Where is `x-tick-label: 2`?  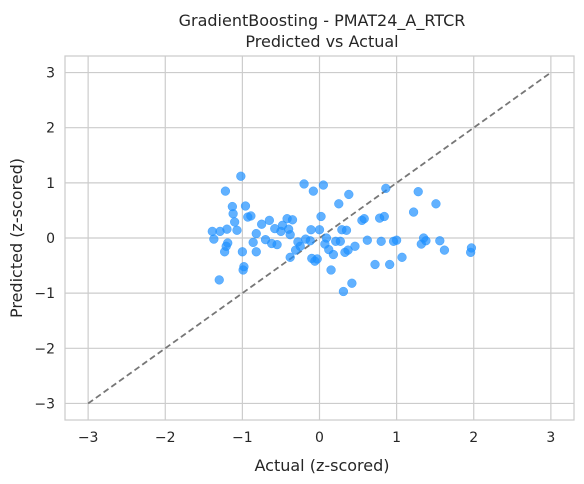 x-tick-label: 2 is located at coordinates (473, 438).